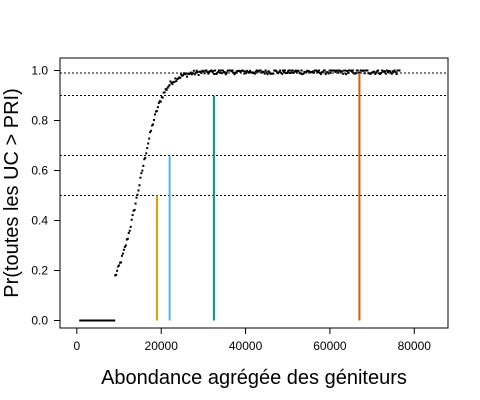  I want to click on y-tick-label: 0.2, so click(39, 271).